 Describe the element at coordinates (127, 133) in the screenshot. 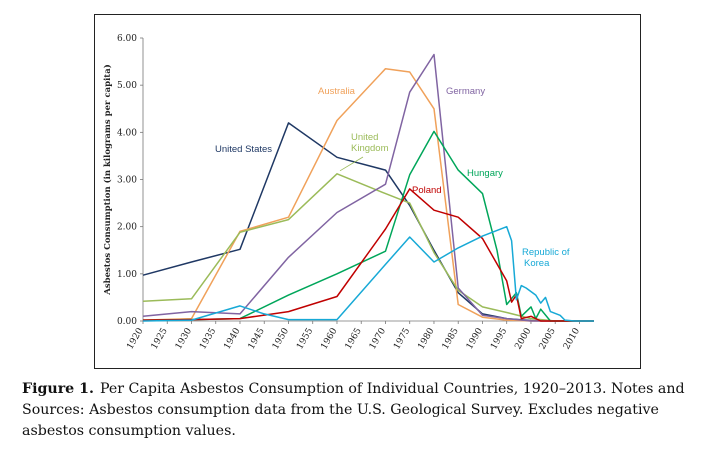

I see `y-tick-label: 4.00` at that location.